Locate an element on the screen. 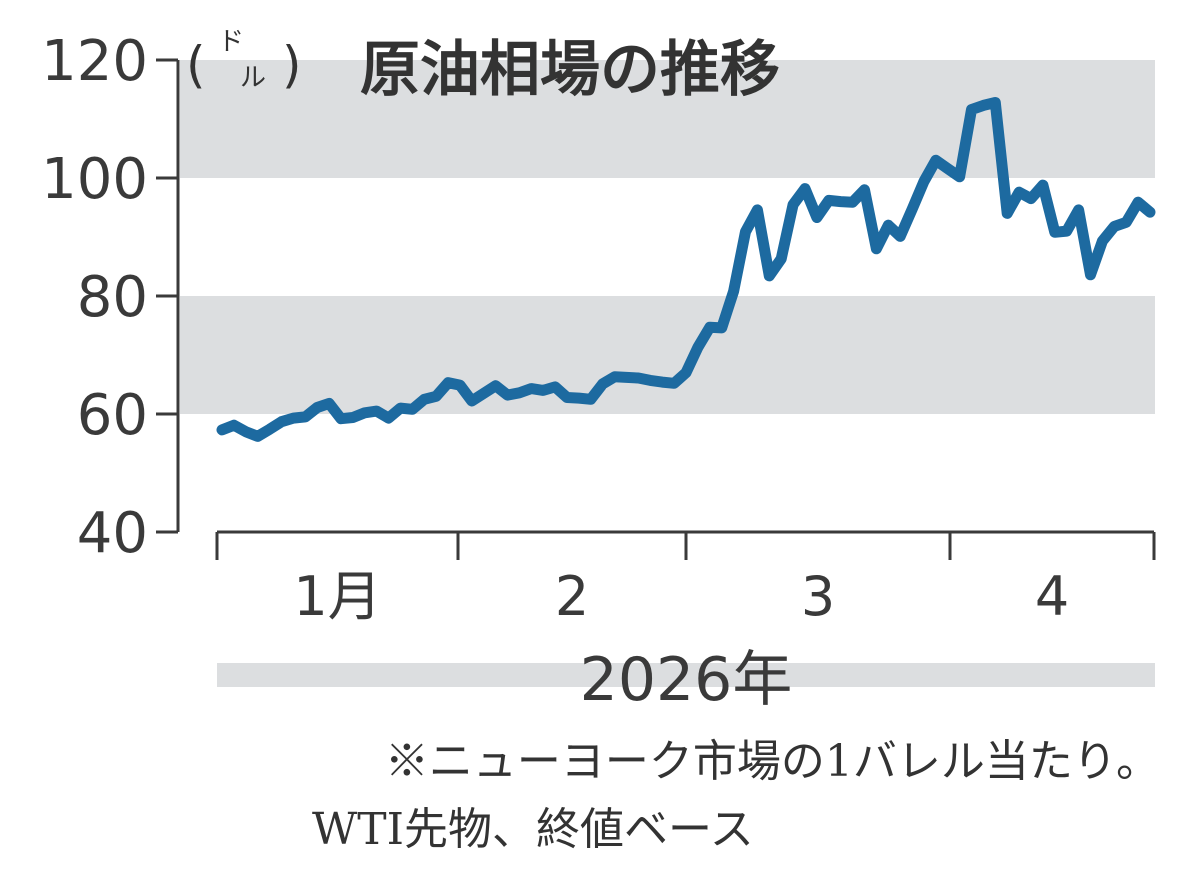  y-tick-label: 60 is located at coordinates (112, 415).